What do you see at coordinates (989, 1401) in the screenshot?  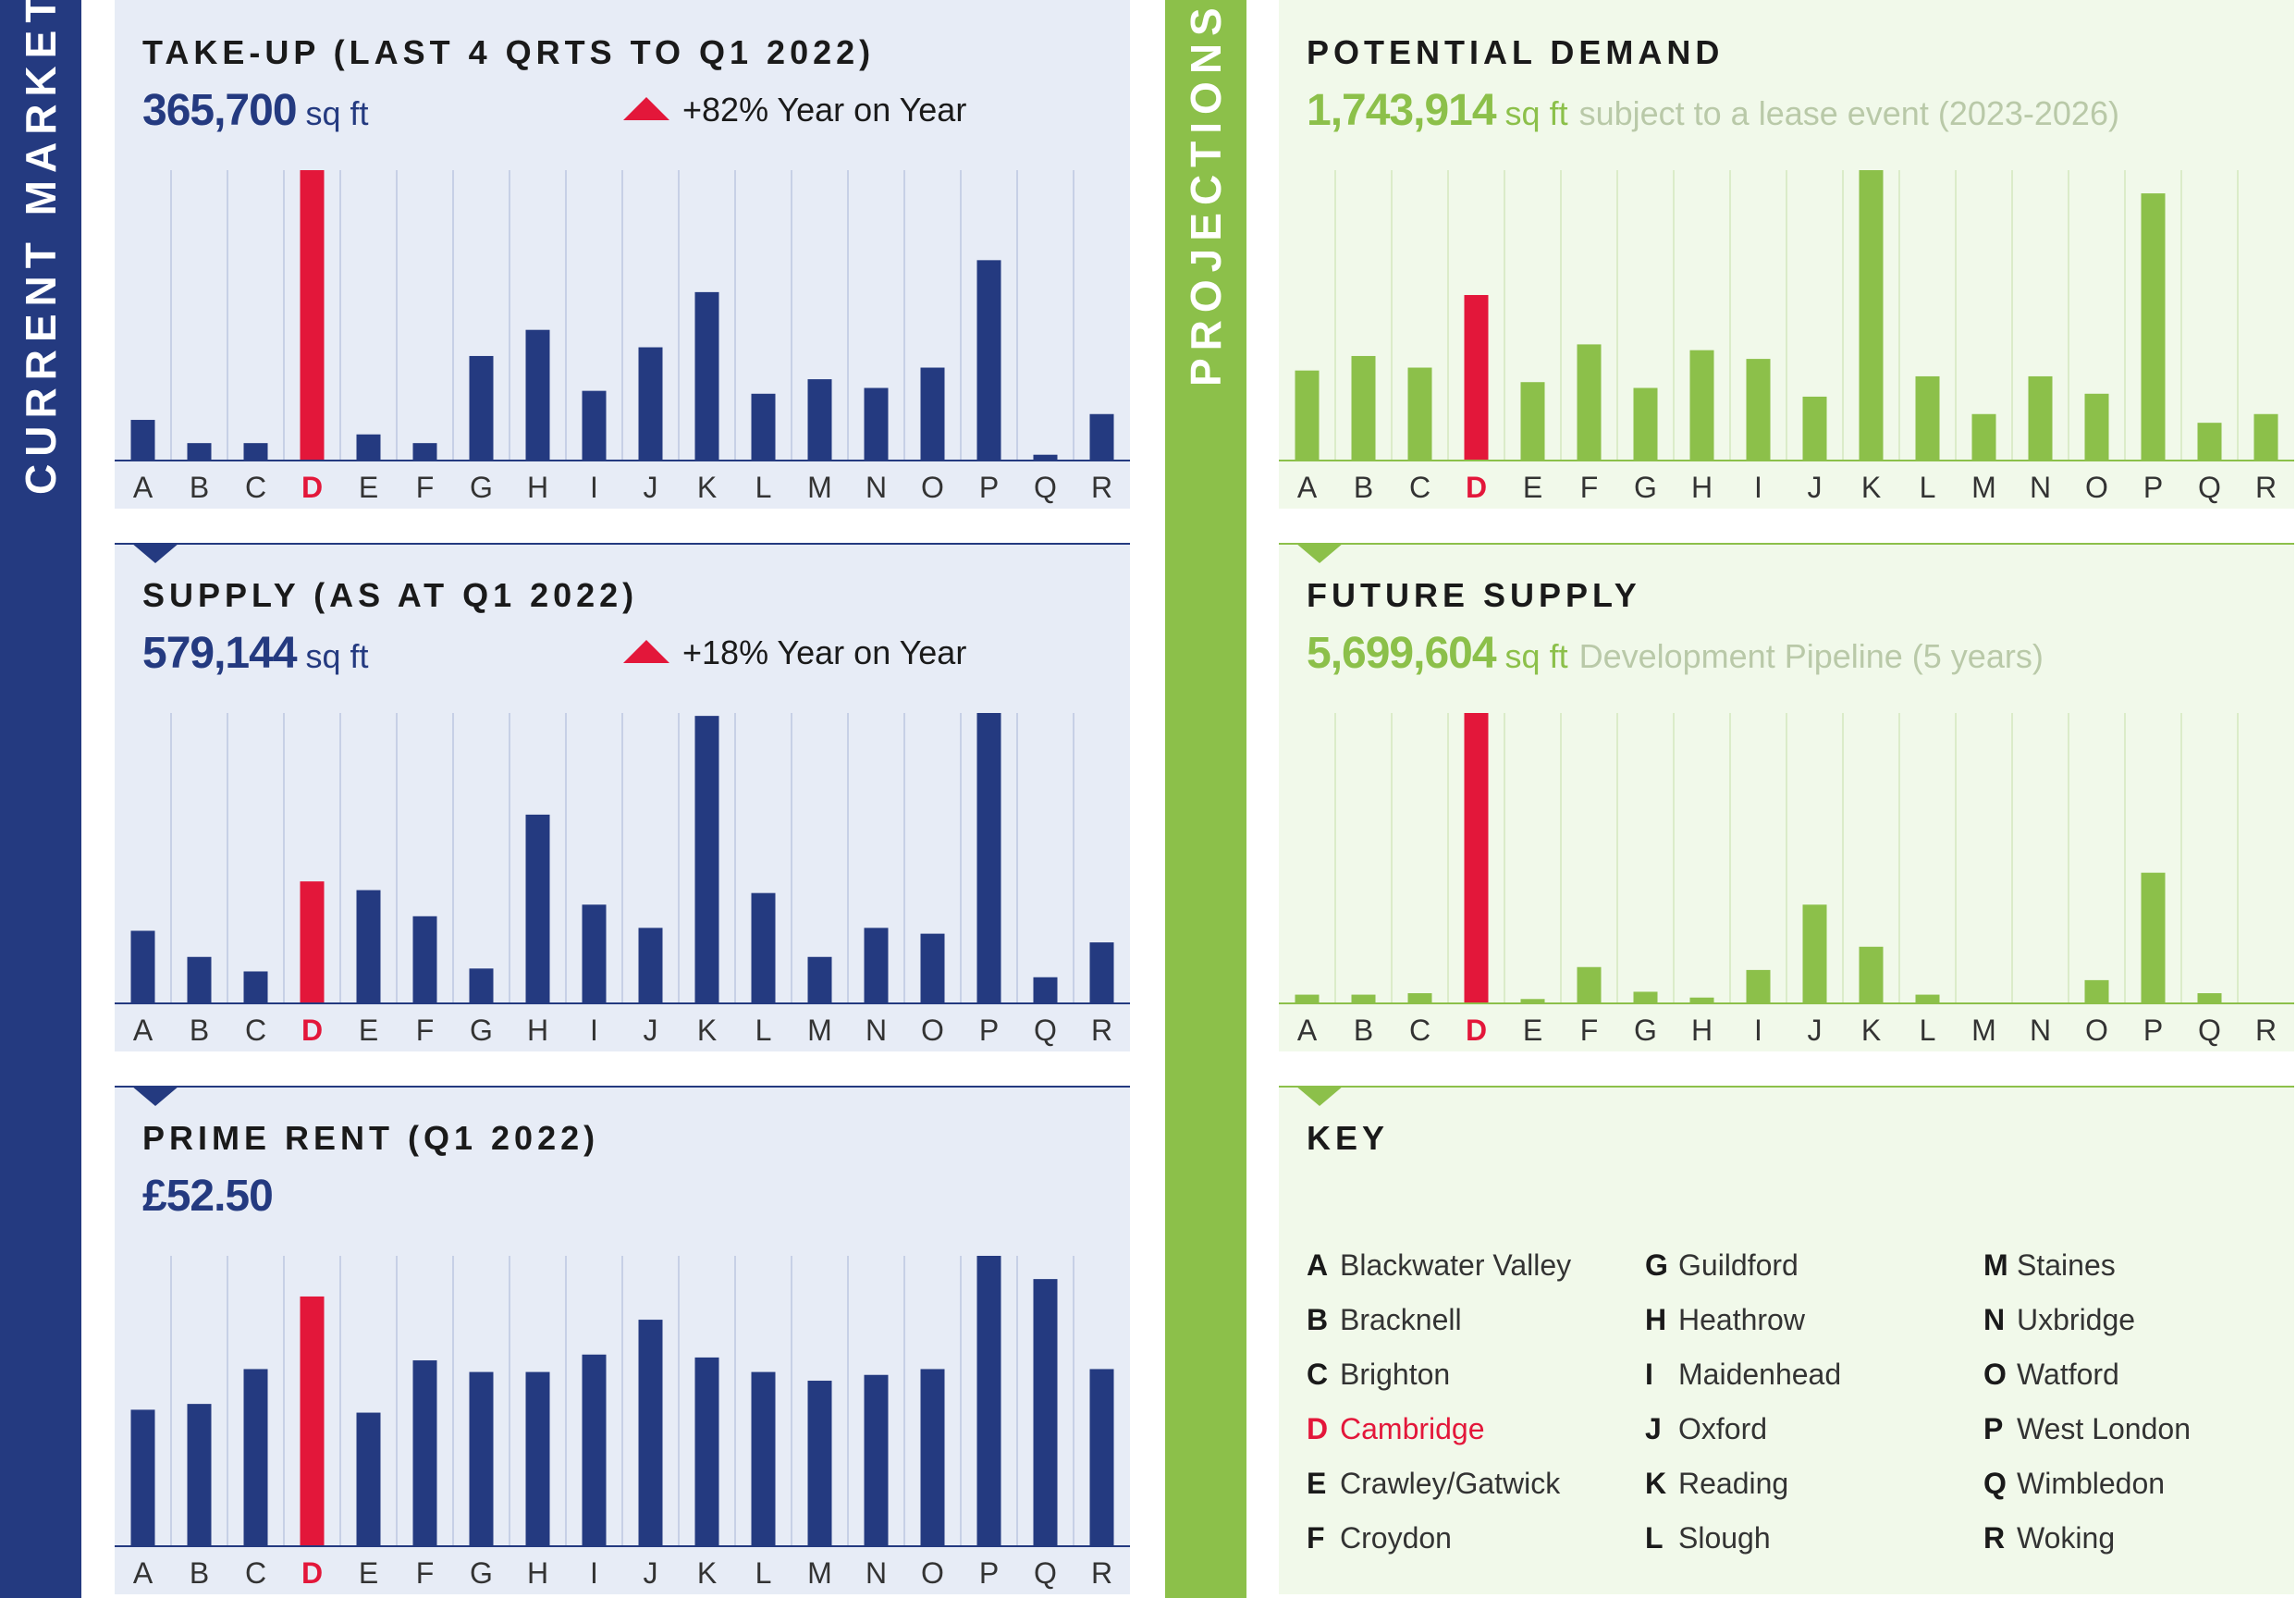 I see `bar-p` at bounding box center [989, 1401].